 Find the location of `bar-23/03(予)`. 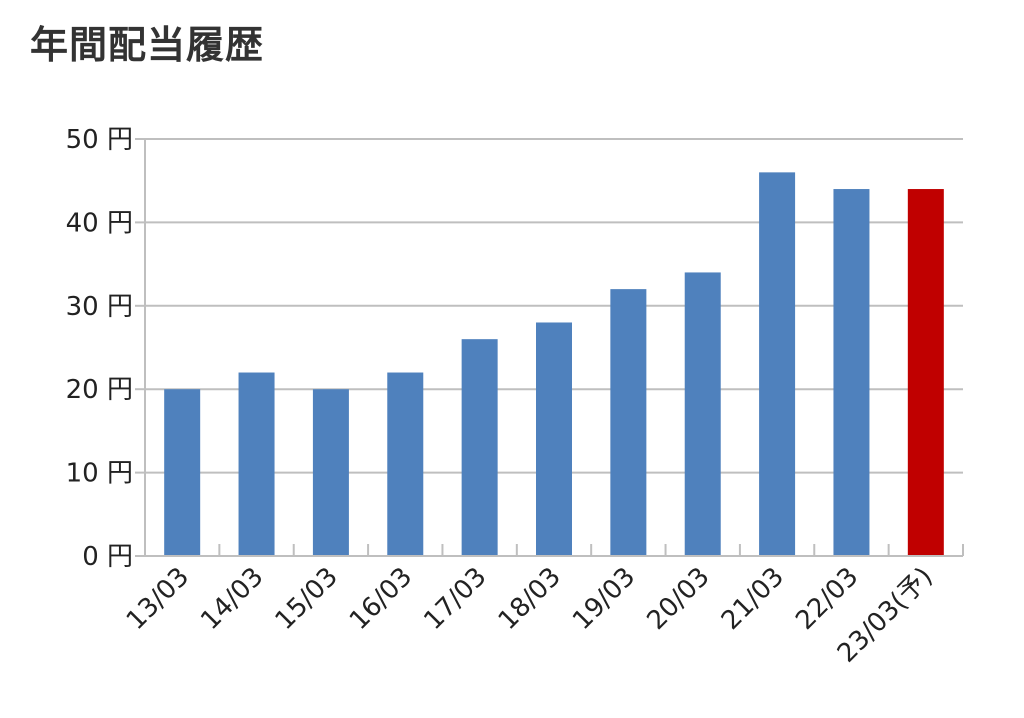

bar-23/03(予) is located at coordinates (925, 373).